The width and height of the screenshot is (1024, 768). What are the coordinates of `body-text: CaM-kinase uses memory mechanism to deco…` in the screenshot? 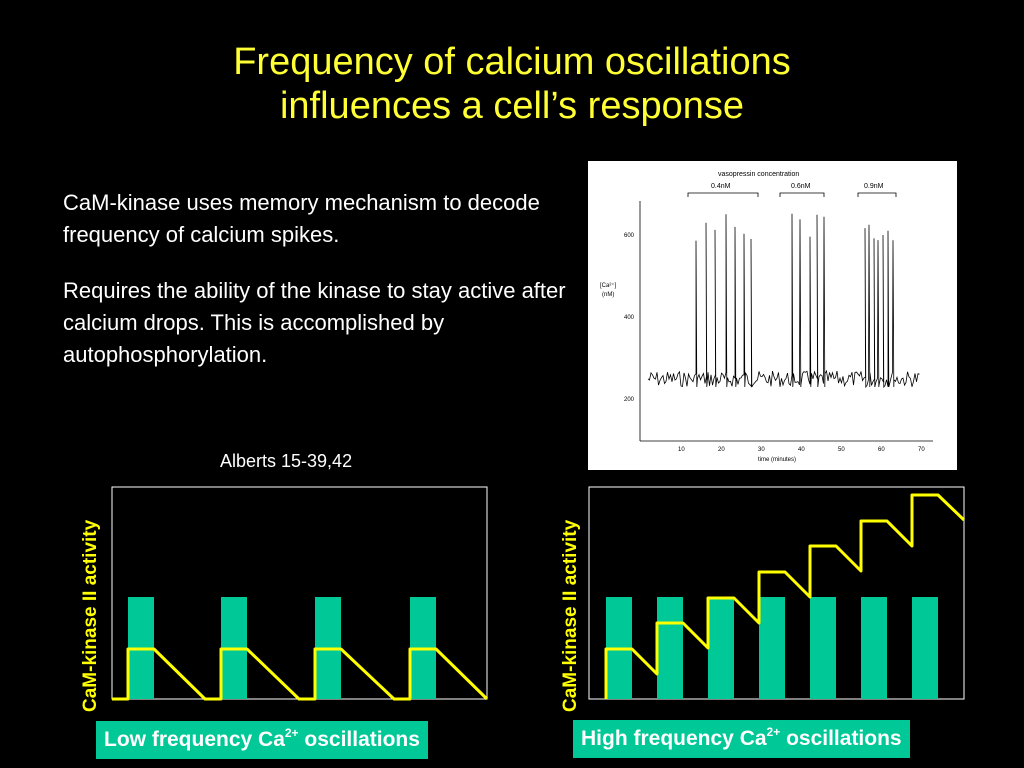 It's located at (323, 291).